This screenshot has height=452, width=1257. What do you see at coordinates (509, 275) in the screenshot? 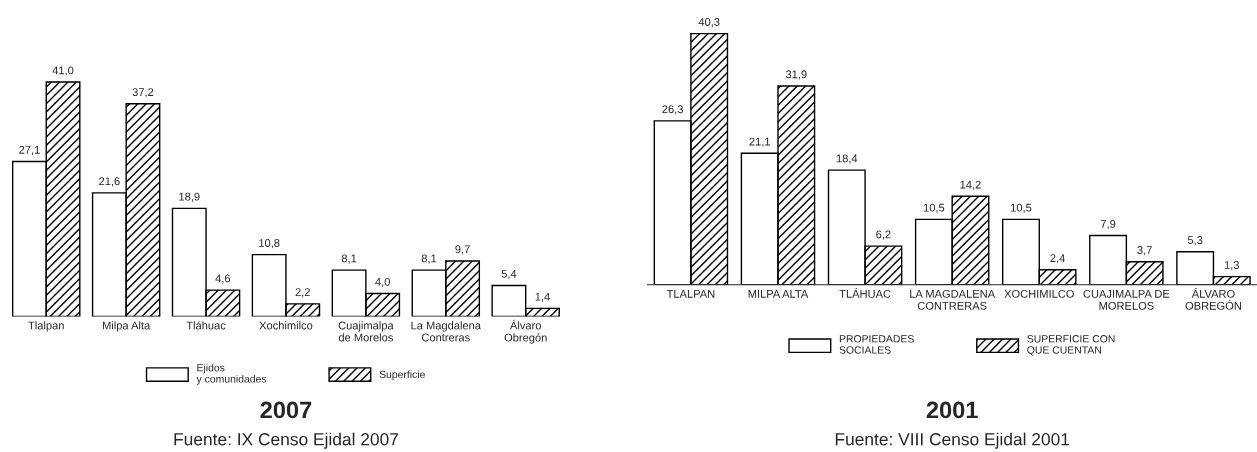
I see `data-label: 5,4` at bounding box center [509, 275].